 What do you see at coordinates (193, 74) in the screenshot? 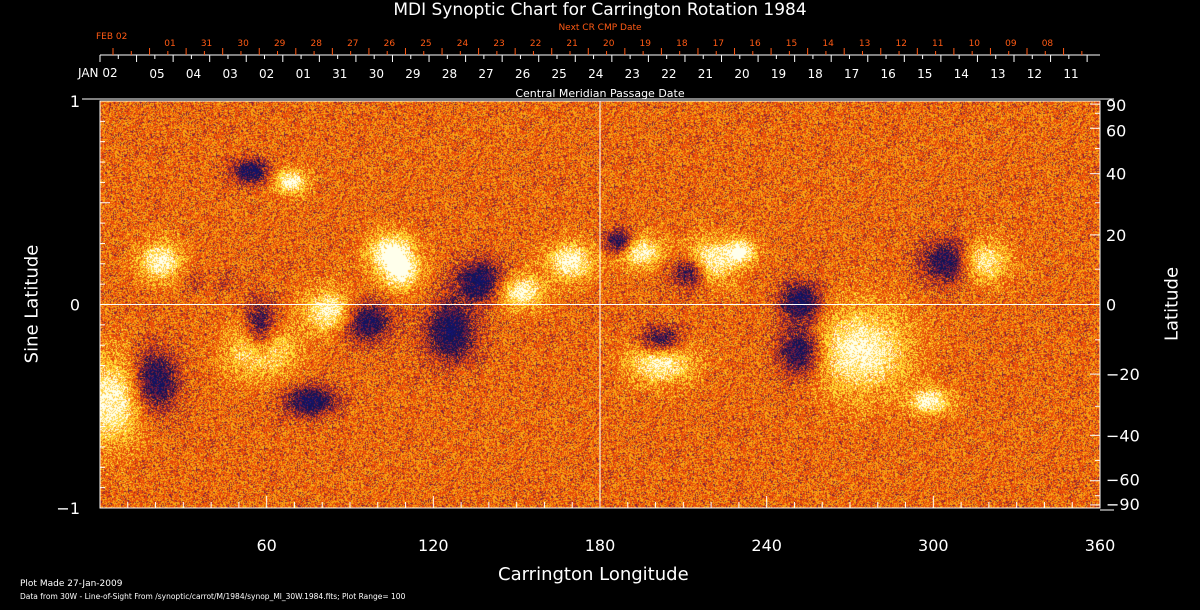
I see `cmp-date-label: 04` at bounding box center [193, 74].